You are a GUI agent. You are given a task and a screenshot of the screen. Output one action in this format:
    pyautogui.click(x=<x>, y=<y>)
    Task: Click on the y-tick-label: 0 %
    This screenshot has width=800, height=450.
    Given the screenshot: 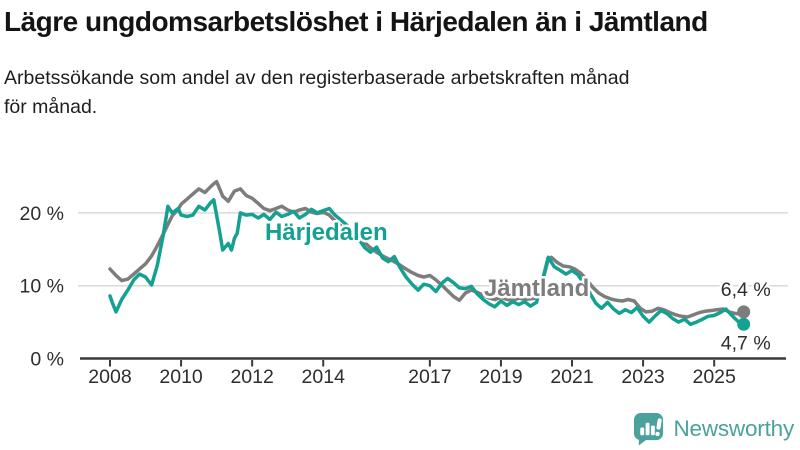 What is the action you would take?
    pyautogui.click(x=47, y=360)
    